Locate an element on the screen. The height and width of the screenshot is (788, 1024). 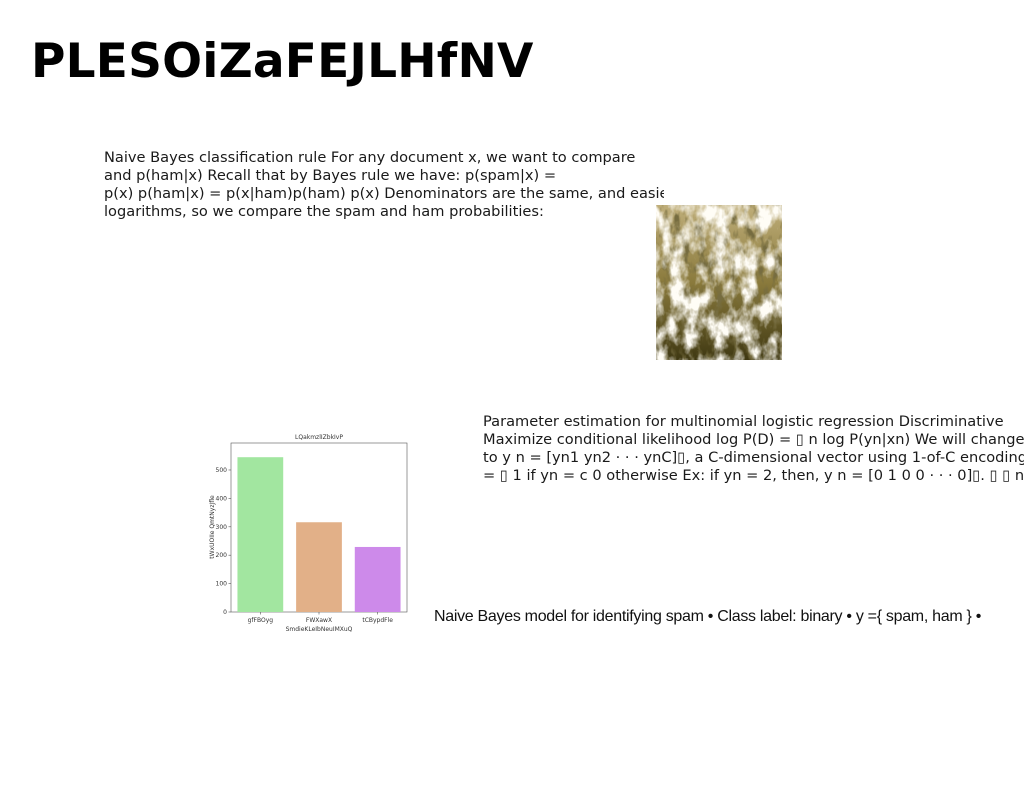
x-tick-label: FWXawX is located at coordinates (319, 620).